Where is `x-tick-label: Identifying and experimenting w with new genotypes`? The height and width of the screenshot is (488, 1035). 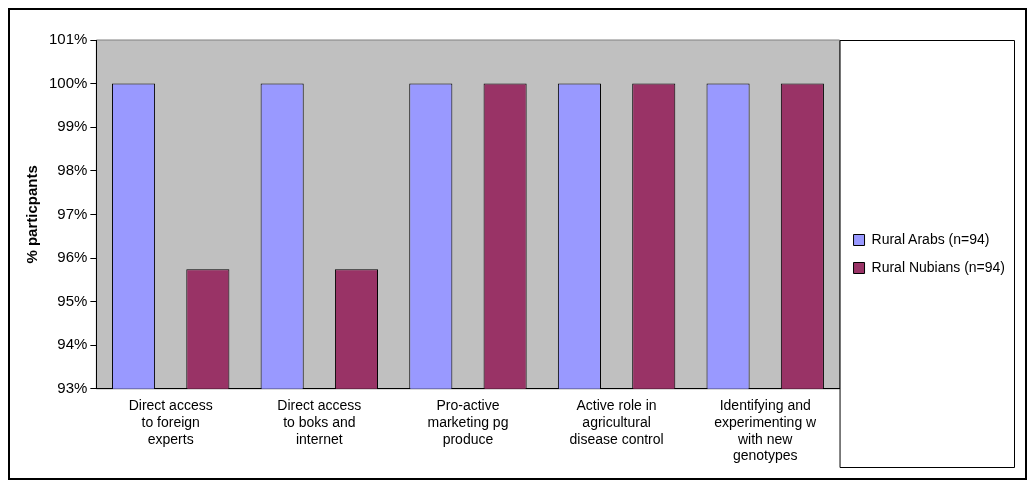 x-tick-label: Identifying and experimenting w with new genotypes is located at coordinates (766, 430).